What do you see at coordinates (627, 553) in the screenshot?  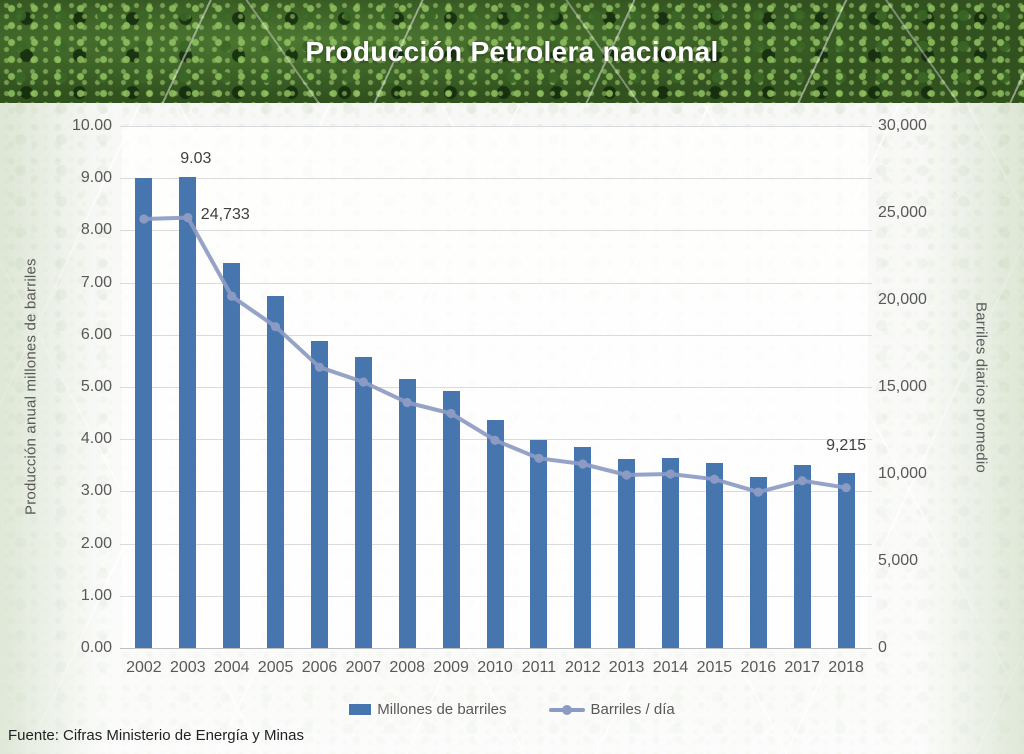 I see `bar-2013` at bounding box center [627, 553].